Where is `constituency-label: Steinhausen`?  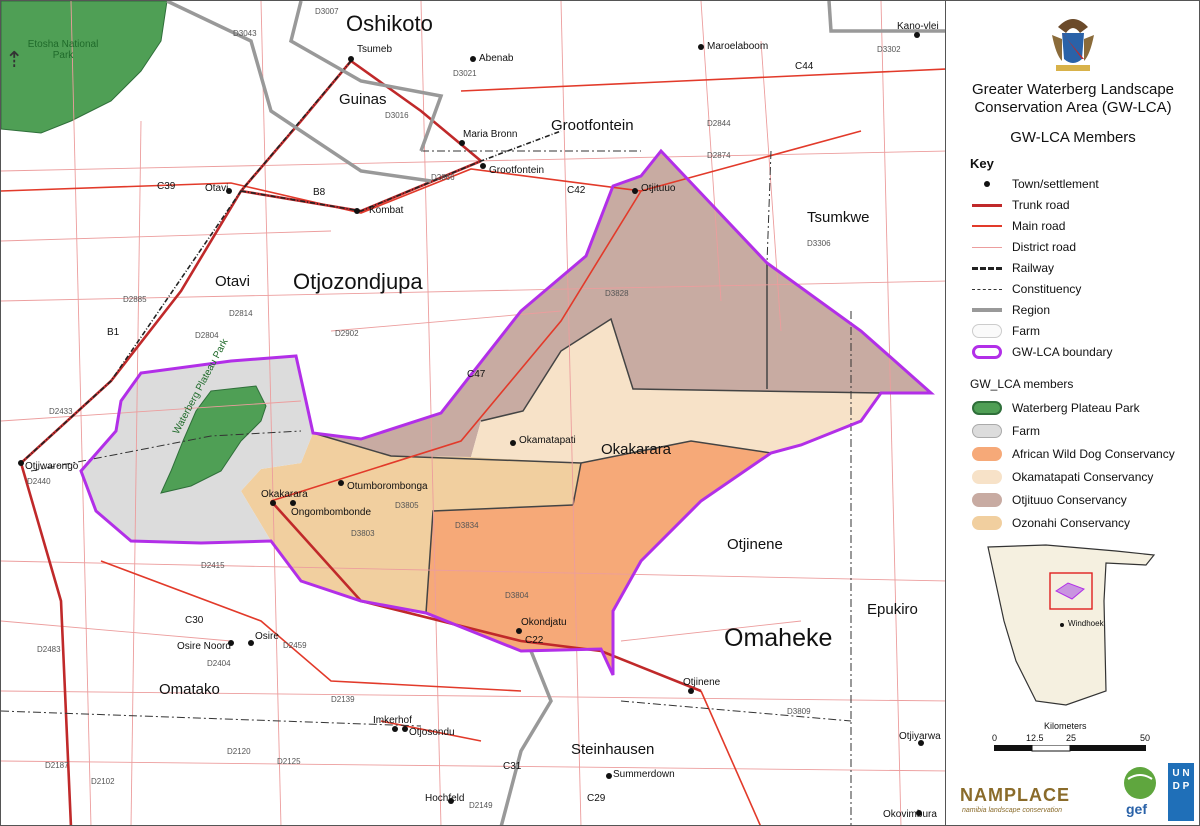
constituency-label: Steinhausen is located at coordinates (613, 749).